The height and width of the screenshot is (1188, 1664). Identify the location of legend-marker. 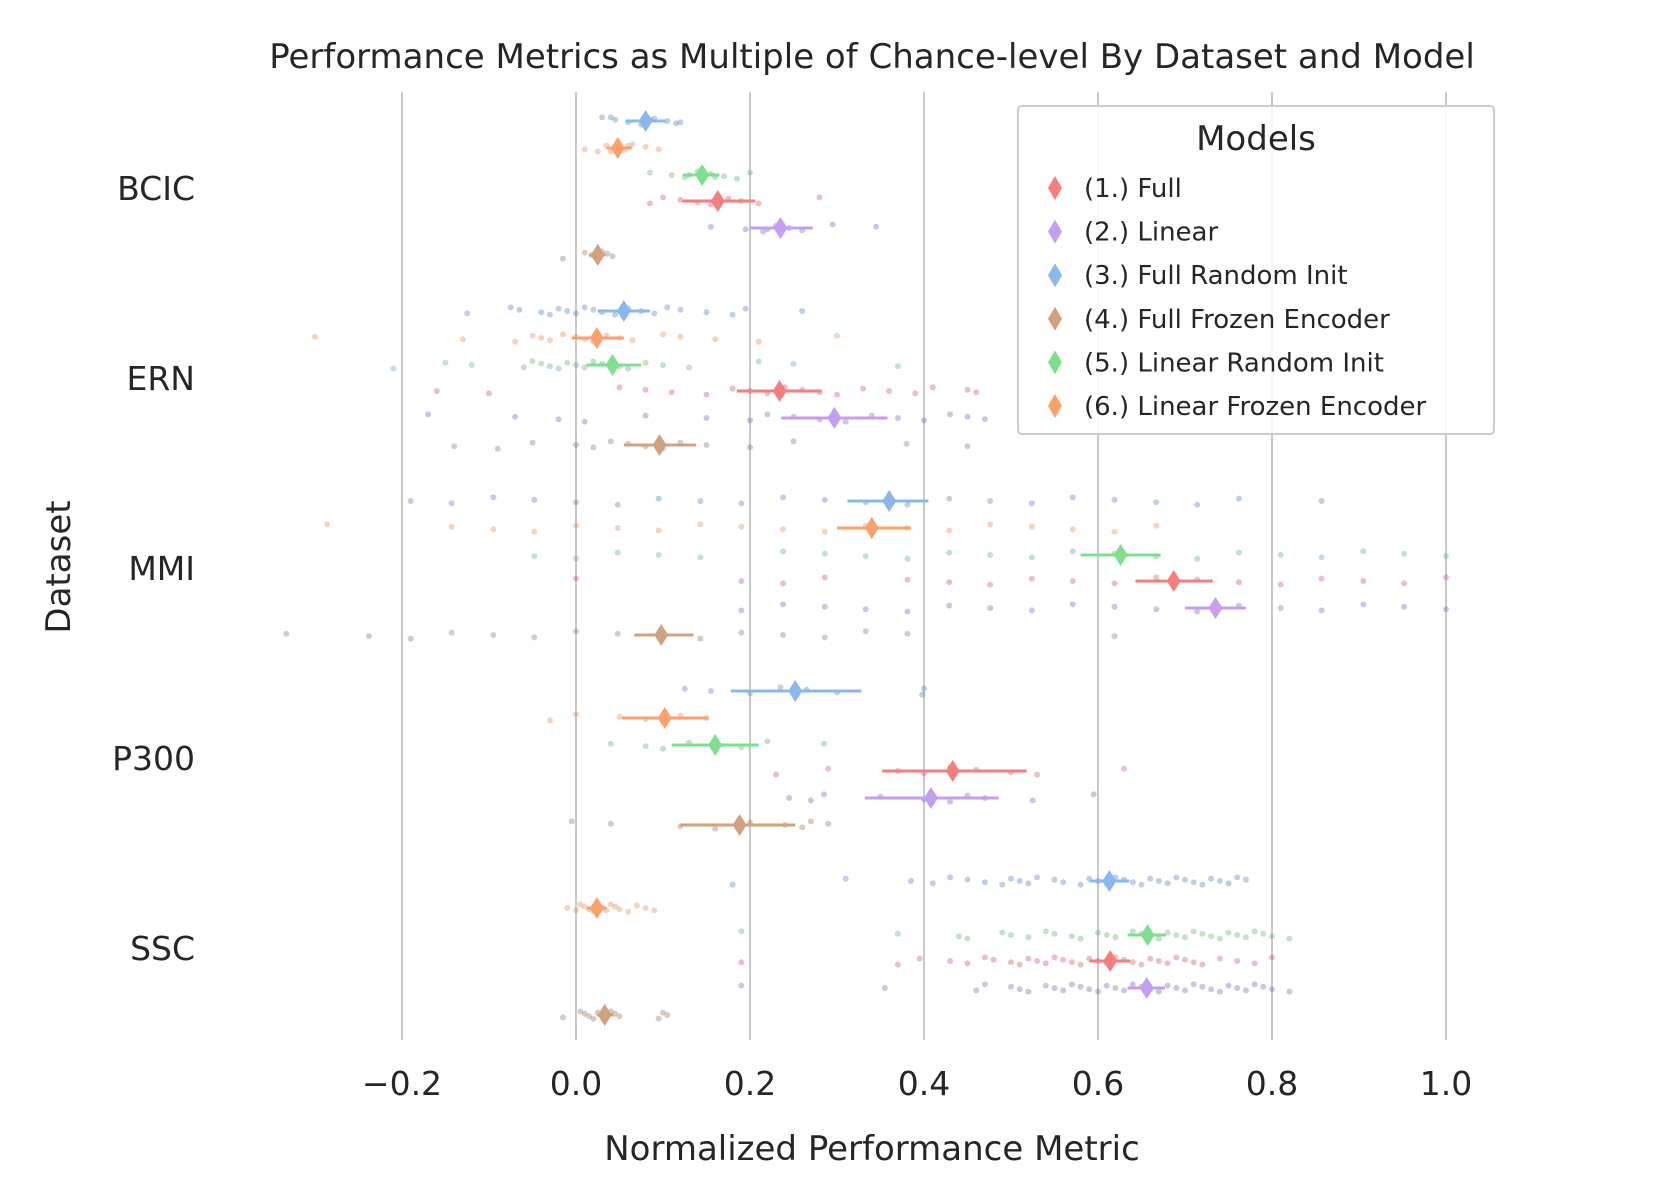
(1055, 362).